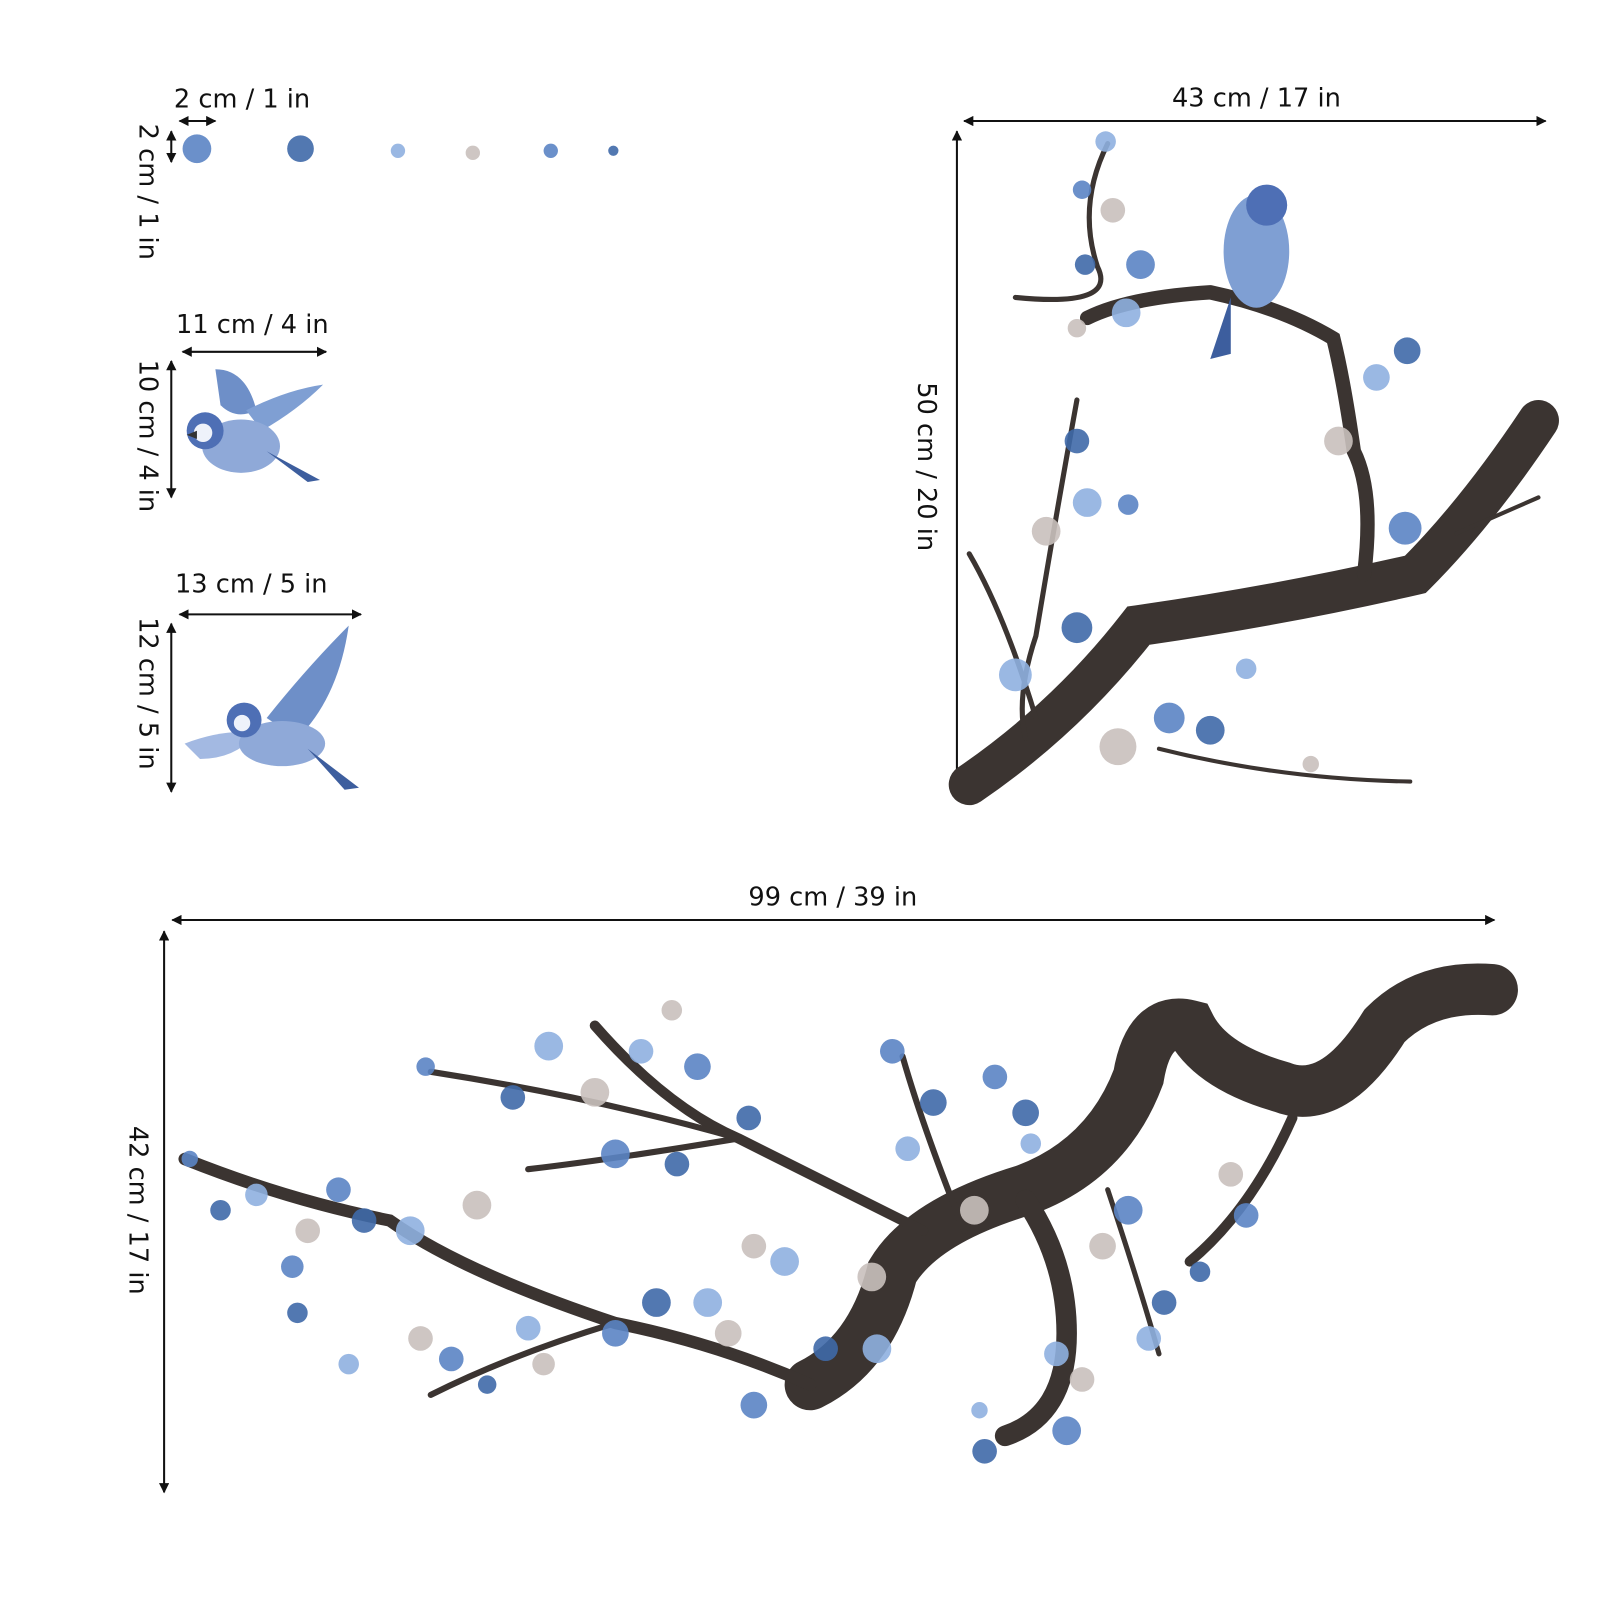  I want to click on width-label: 13 cm / 5 in, so click(251, 585).